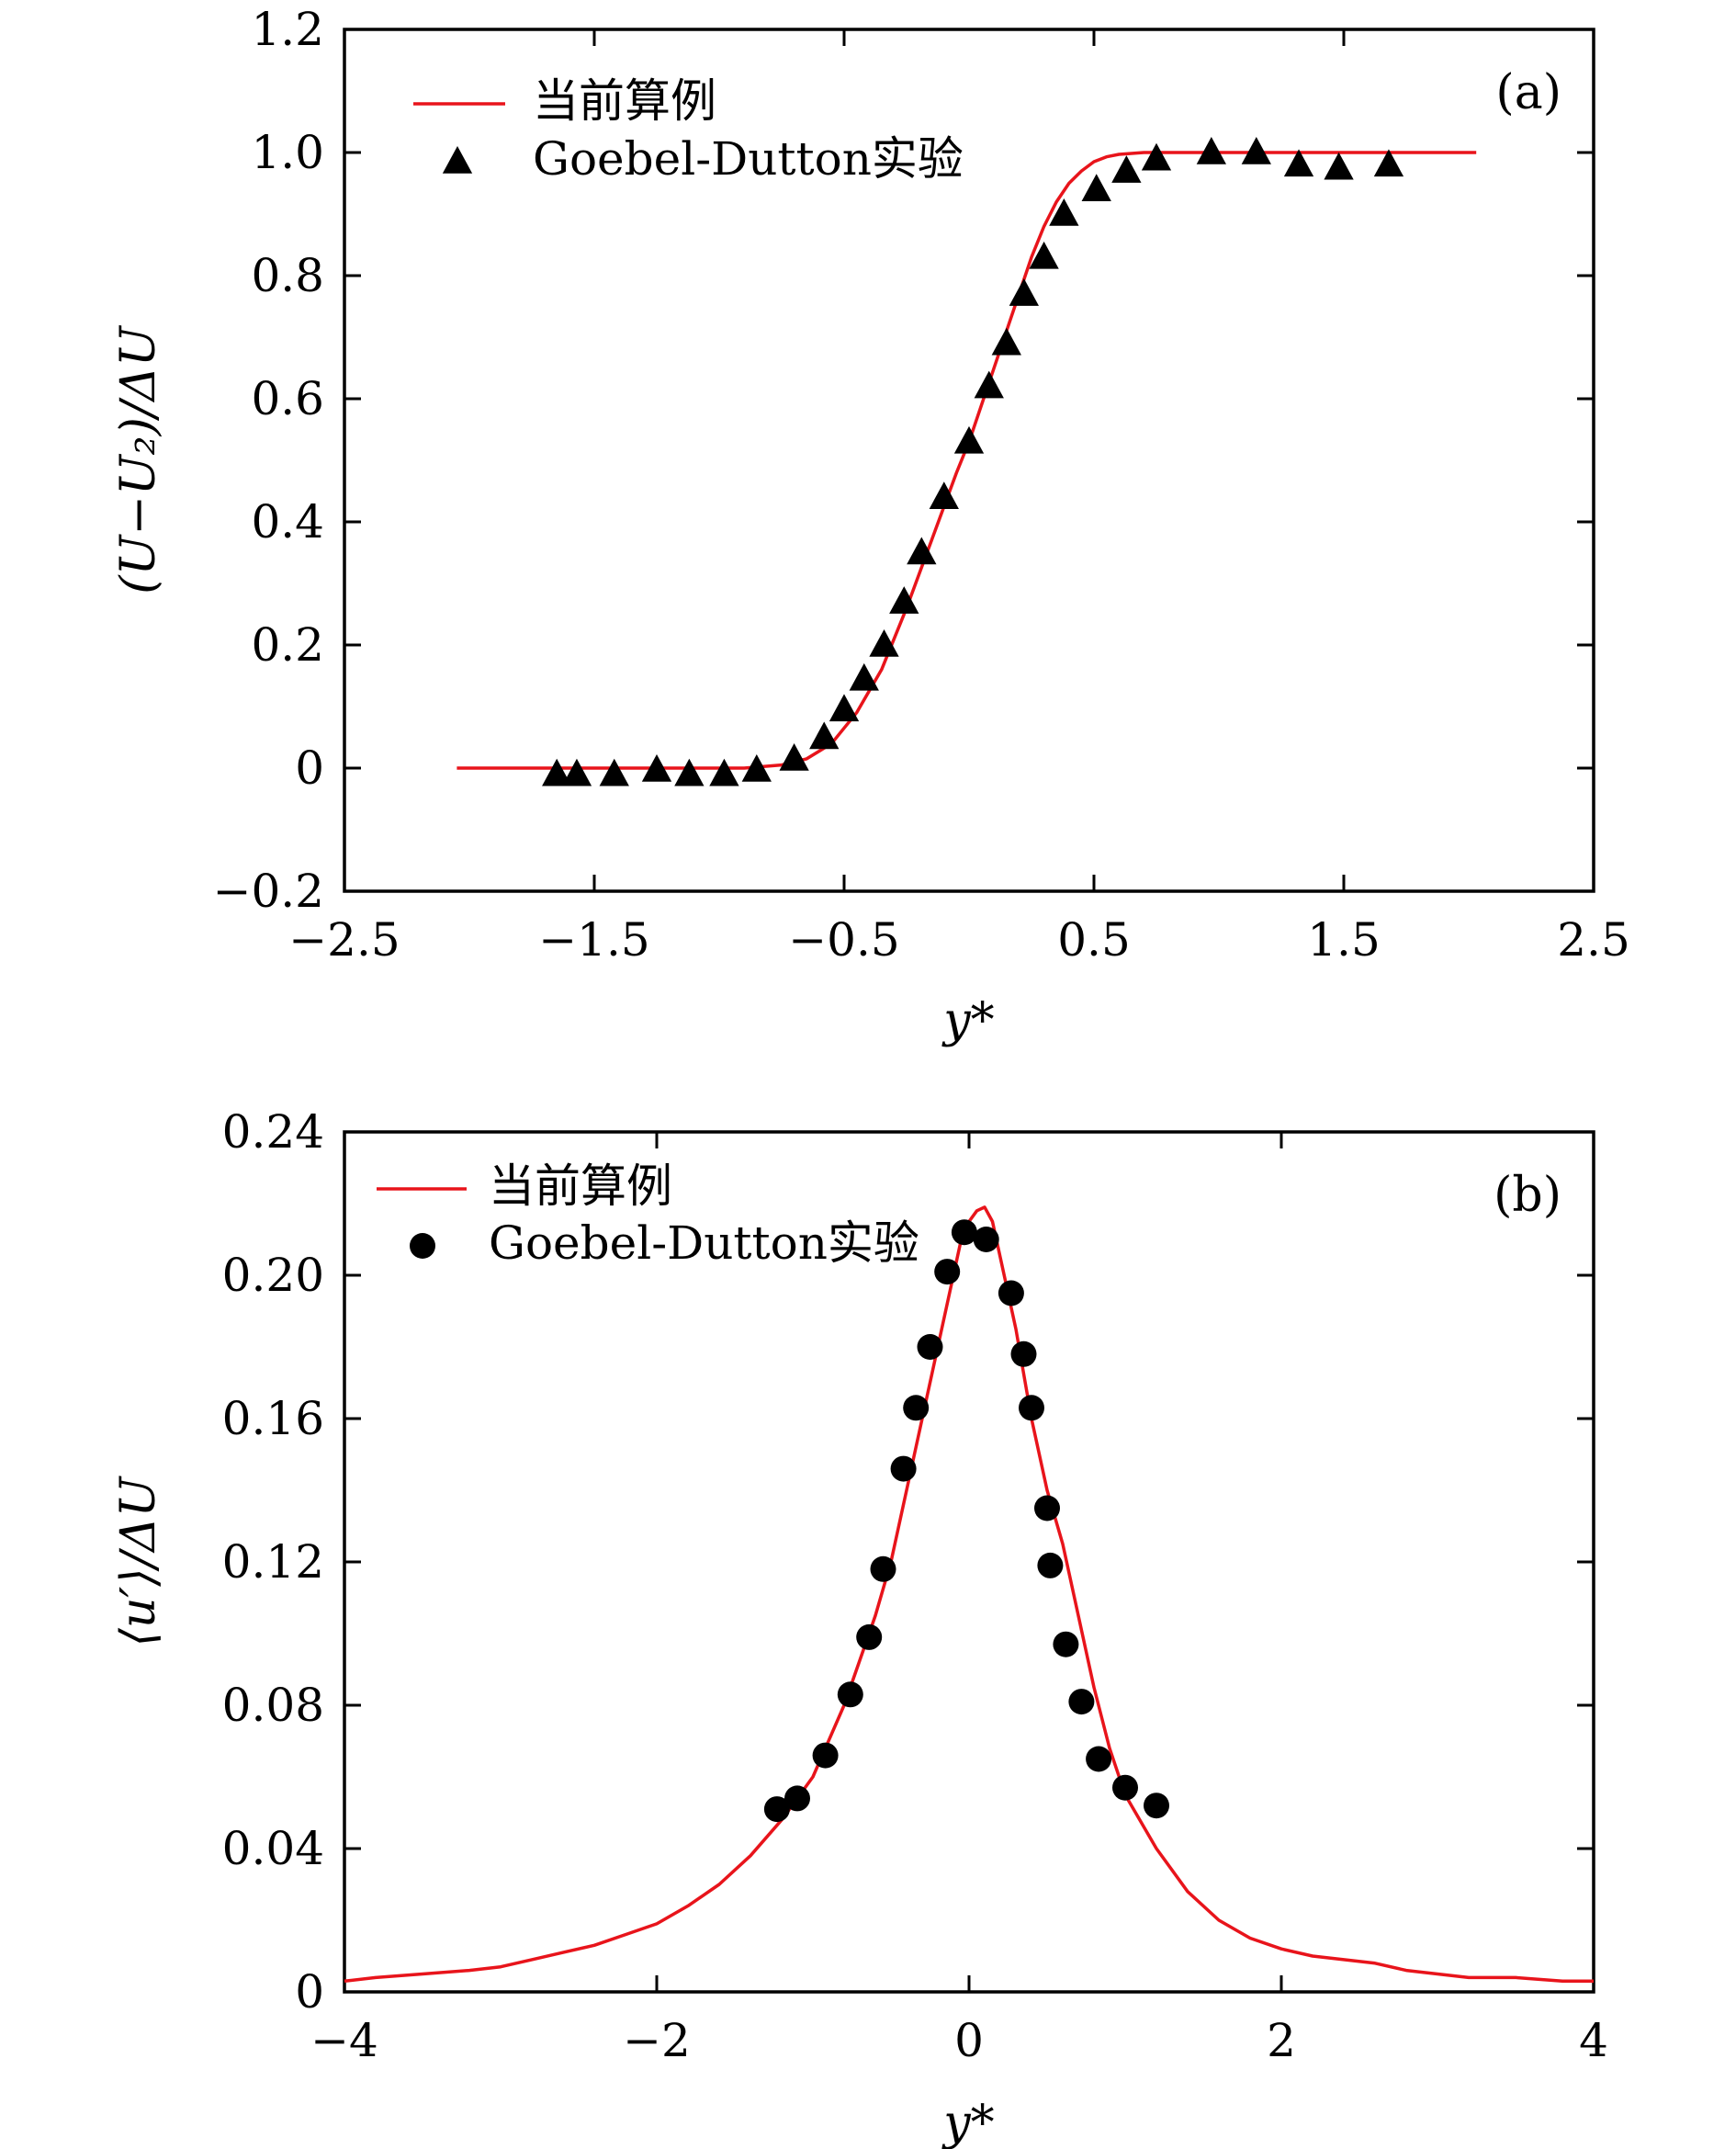 This screenshot has width=1736, height=2149. Describe the element at coordinates (273, 1418) in the screenshot. I see `y-tick-label: 0.16` at that location.